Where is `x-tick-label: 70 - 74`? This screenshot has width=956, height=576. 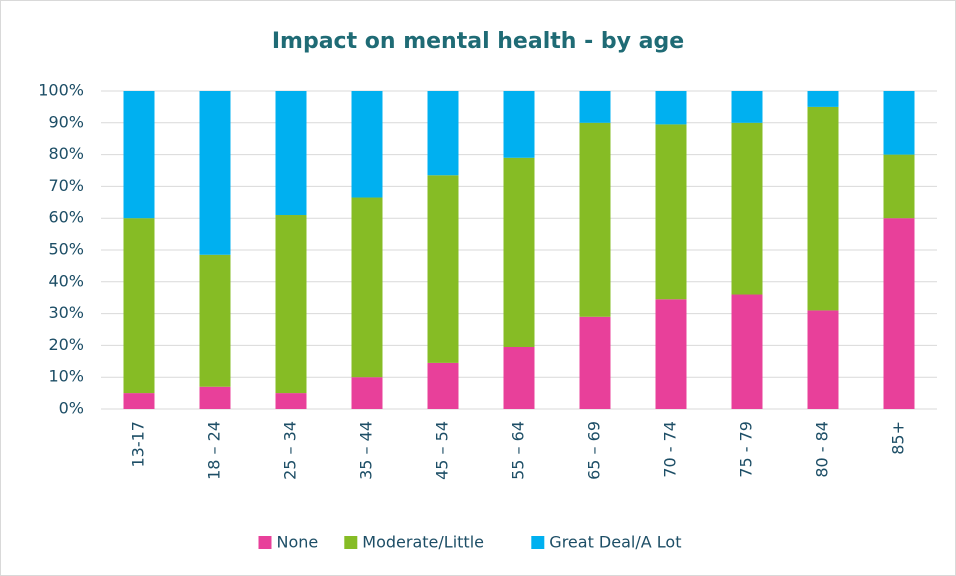
x-tick-label: 70 - 74 is located at coordinates (670, 449).